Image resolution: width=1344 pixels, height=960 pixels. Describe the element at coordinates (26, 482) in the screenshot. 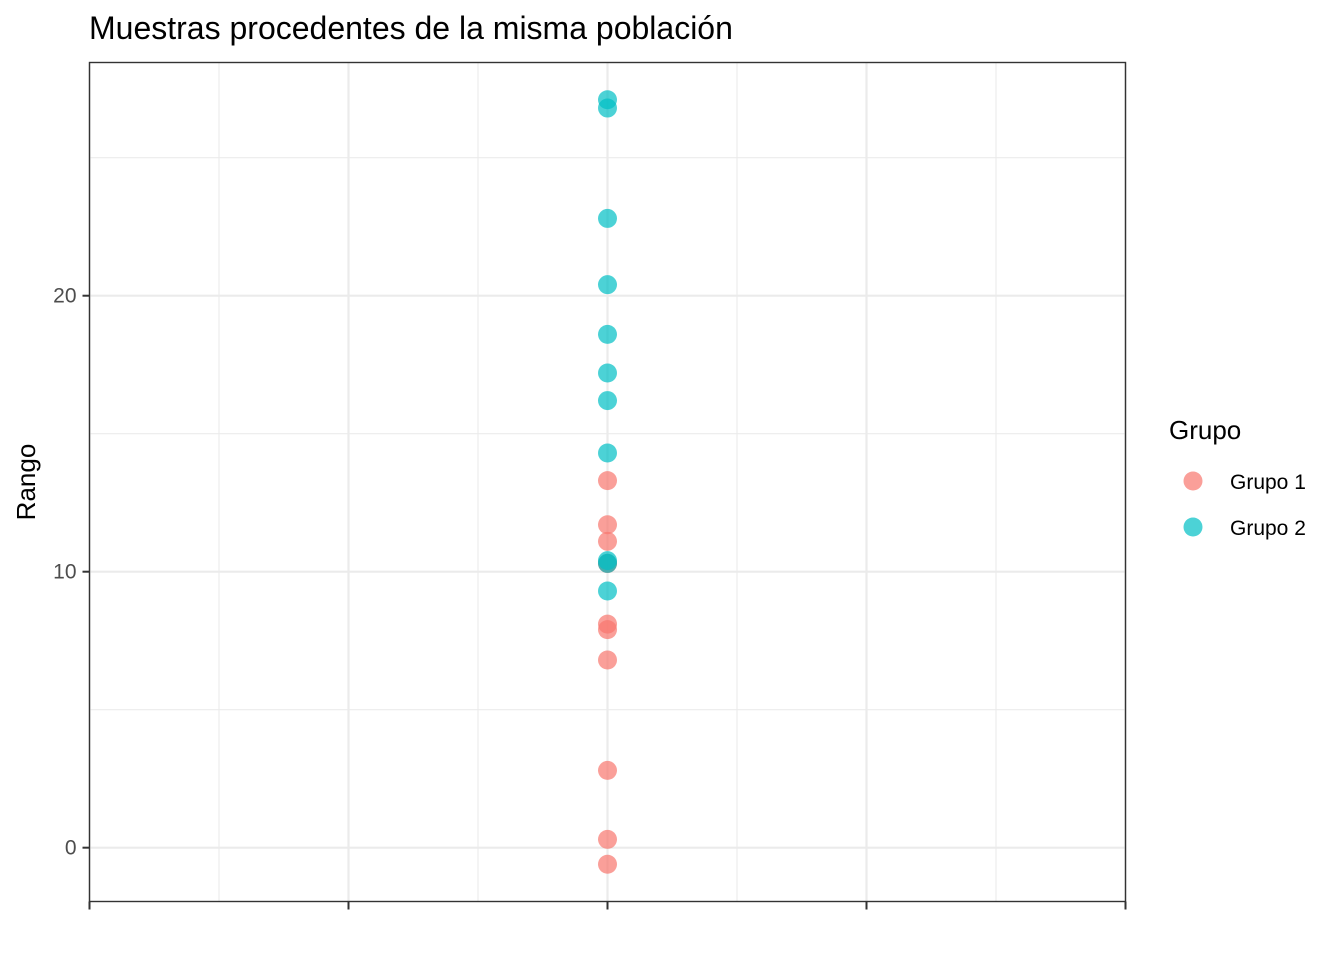

I see `y-axis-title: Rango` at that location.